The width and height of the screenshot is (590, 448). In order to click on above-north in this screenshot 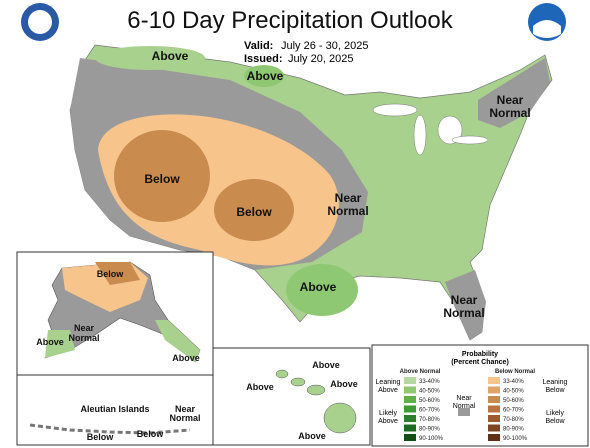, I will do `click(264, 76)`.